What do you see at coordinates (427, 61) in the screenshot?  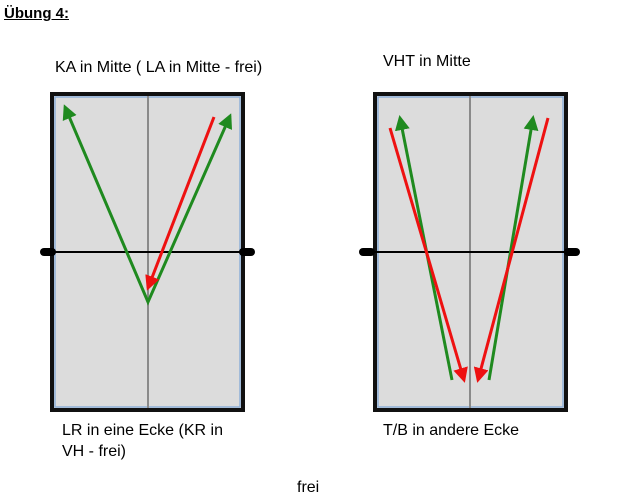 I see `right-table-top-label: VHT in Mitte` at bounding box center [427, 61].